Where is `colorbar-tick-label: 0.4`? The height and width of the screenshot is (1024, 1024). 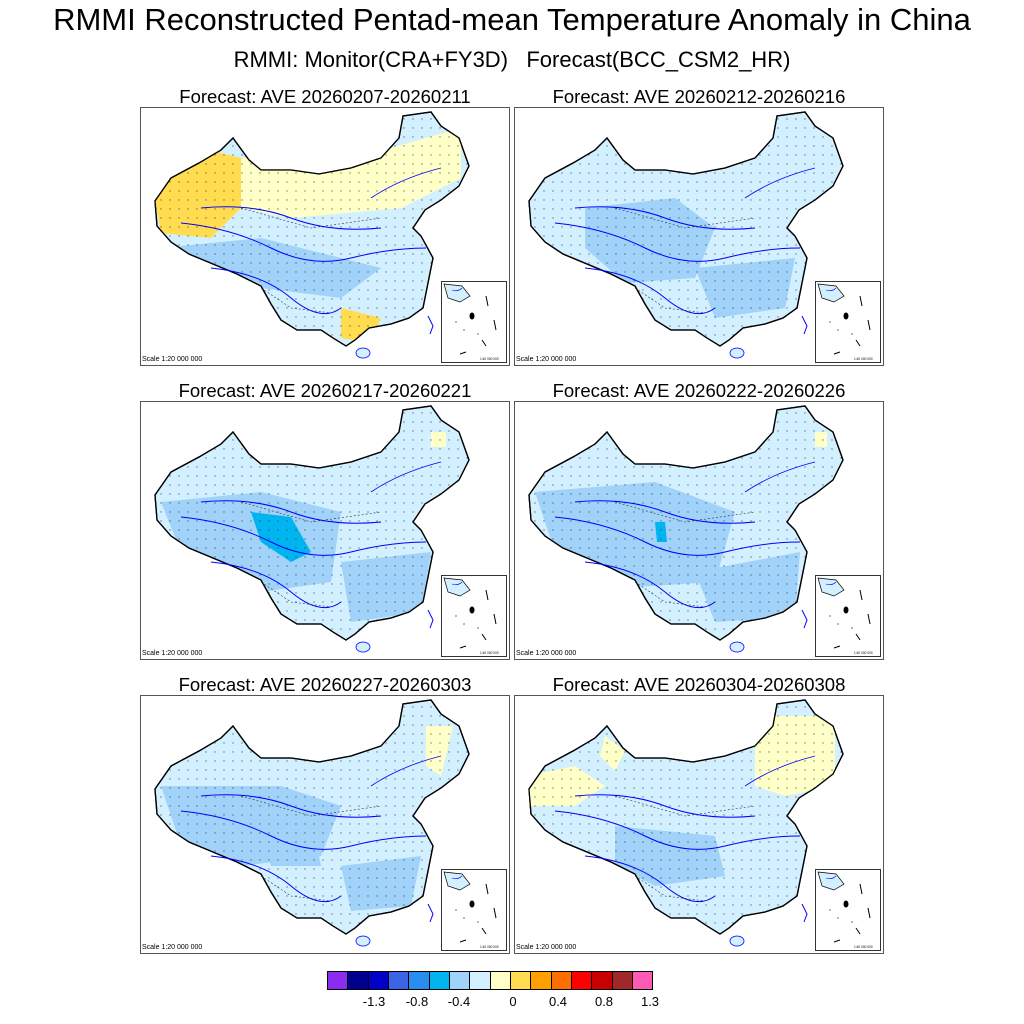
colorbar-tick-label: 0.4 is located at coordinates (558, 1001).